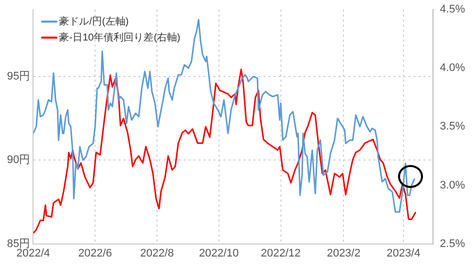 Image resolution: width=474 pixels, height=265 pixels. I want to click on x-tick-label: 2022/12, so click(280, 253).